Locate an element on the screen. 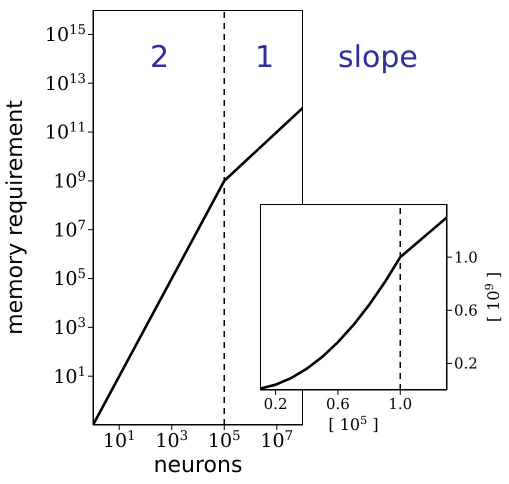  x-tick-label: 10$^{7}$ is located at coordinates (277, 440).